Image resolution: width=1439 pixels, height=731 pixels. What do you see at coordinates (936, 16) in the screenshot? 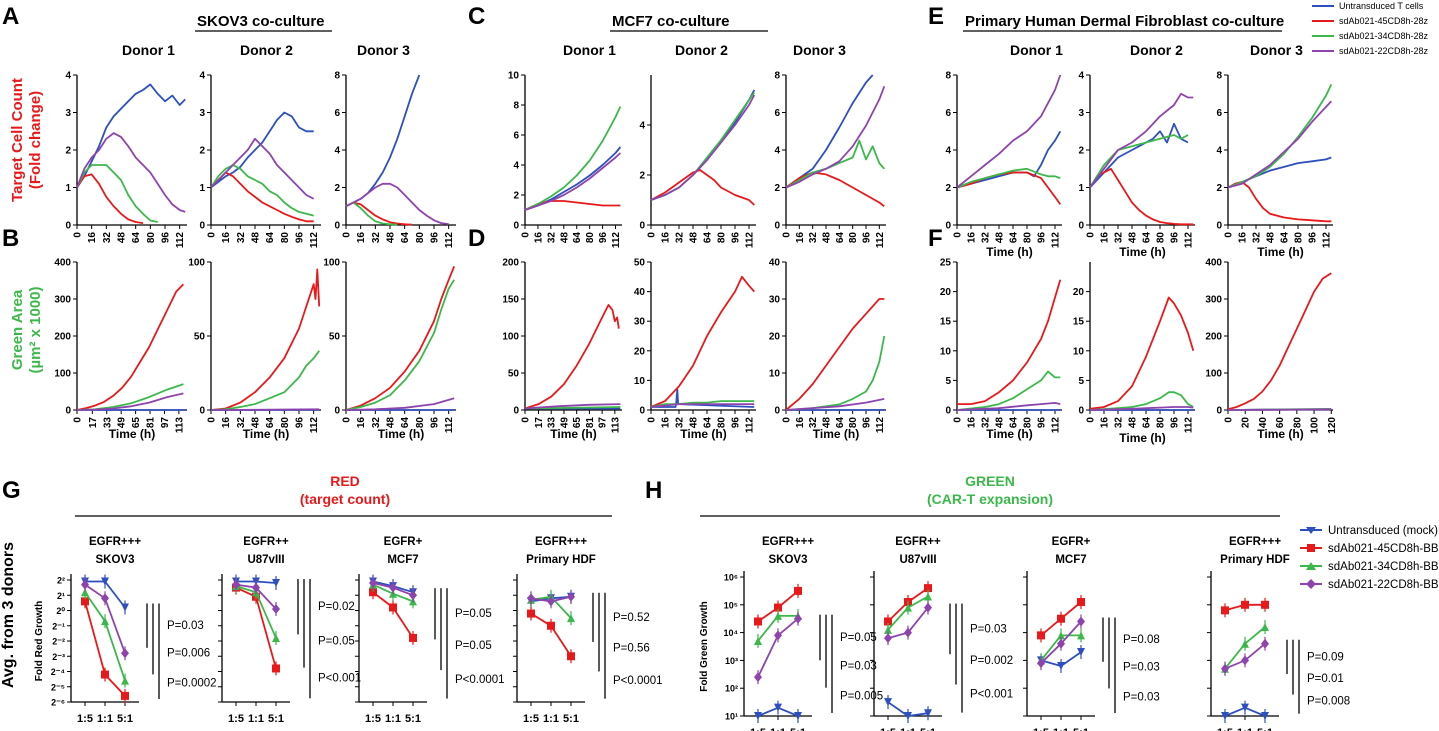
I see `panel-label-e: E` at bounding box center [936, 16].